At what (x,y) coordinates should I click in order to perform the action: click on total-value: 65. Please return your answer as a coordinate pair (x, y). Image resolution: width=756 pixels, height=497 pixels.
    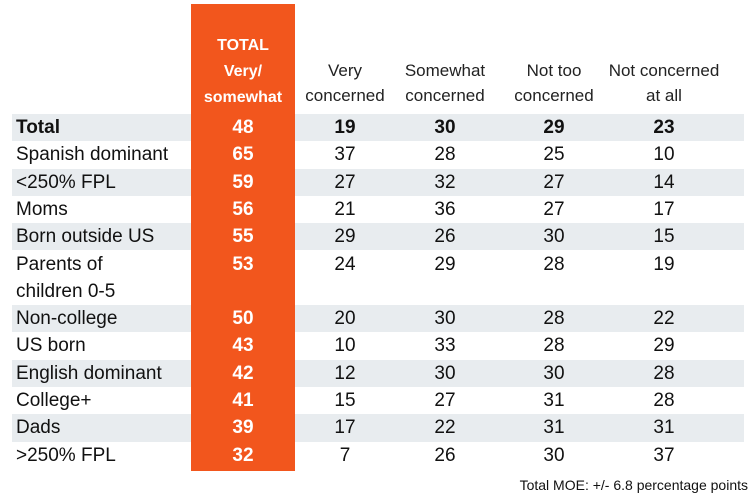
    Looking at the image, I should click on (243, 155).